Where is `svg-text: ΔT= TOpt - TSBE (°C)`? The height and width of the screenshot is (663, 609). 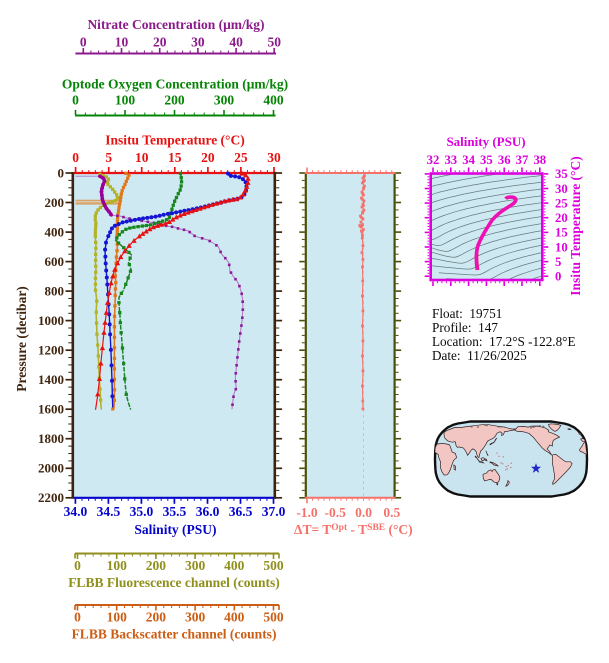 svg-text: ΔT= TOpt - TSBE (°C) is located at coordinates (353, 529).